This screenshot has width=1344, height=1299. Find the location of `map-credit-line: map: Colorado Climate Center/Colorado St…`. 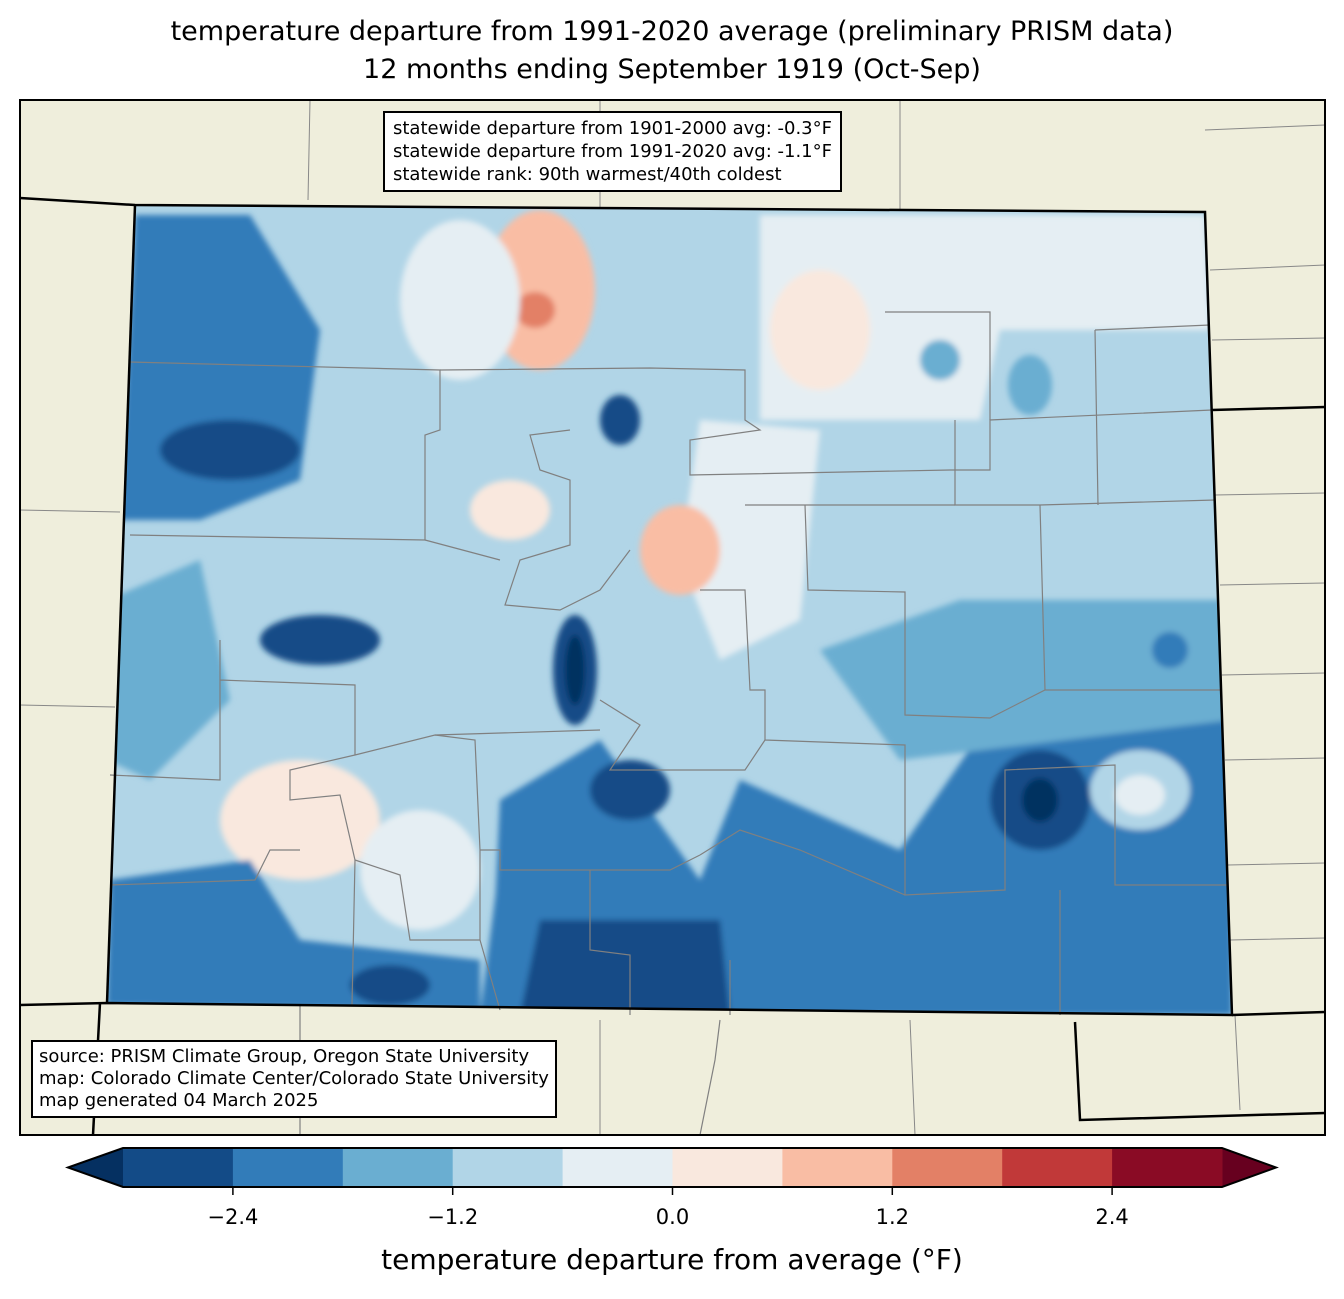

map-credit-line: map: Colorado Climate Center/Colorado St… is located at coordinates (294, 1078).